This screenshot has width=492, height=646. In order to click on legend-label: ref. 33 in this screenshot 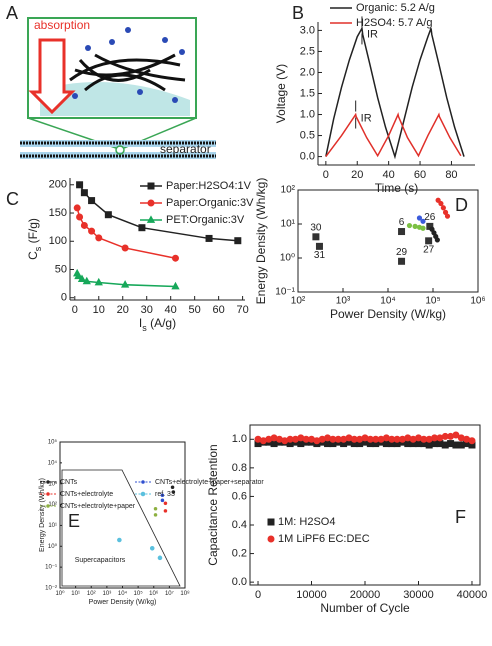, I will do `click(165, 494)`.